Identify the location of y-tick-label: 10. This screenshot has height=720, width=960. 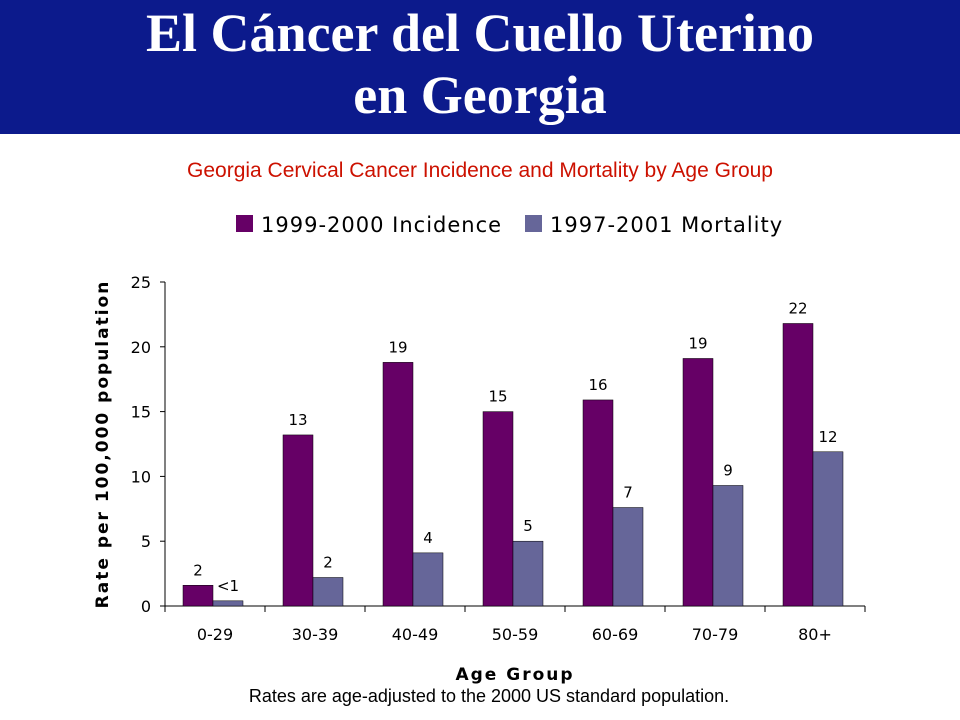
(141, 476).